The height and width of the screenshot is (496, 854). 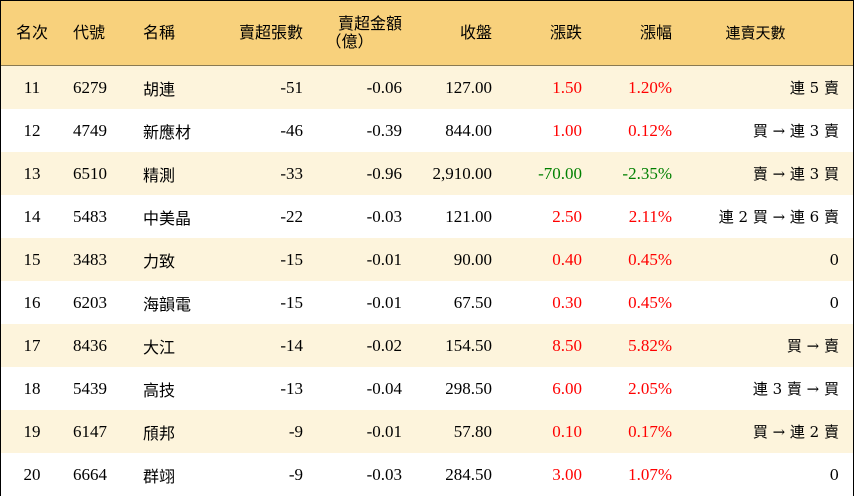 What do you see at coordinates (93, 259) in the screenshot?
I see `cell-code: 3483` at bounding box center [93, 259].